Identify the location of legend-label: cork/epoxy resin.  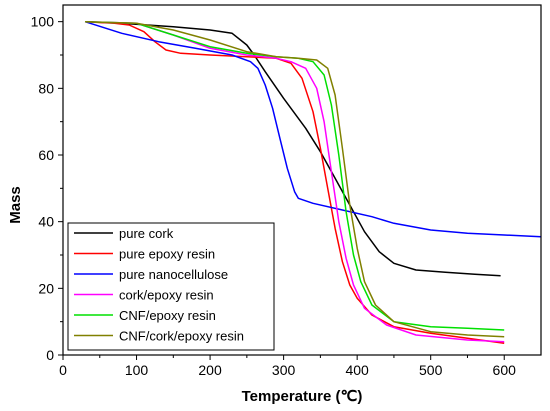
(166, 295).